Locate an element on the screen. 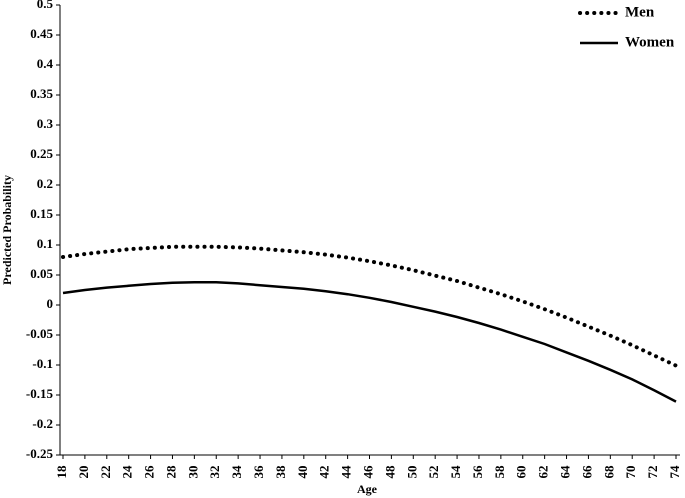 The width and height of the screenshot is (685, 498). y-tick-label: 0.3 is located at coordinates (45, 123).